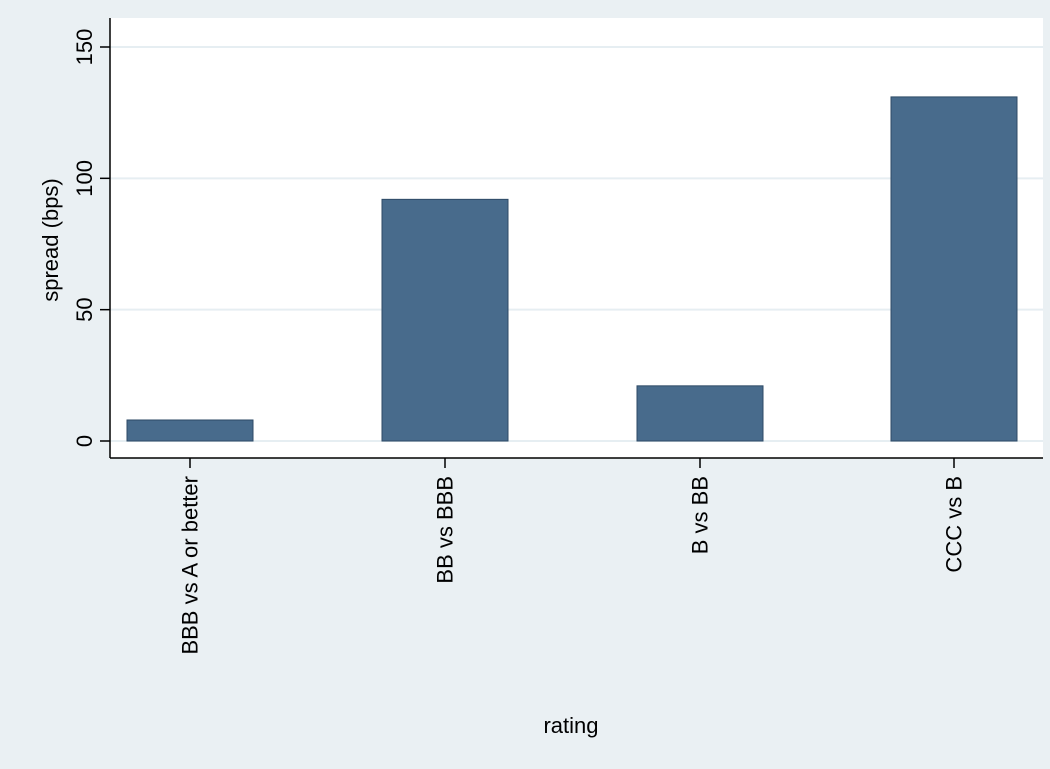 The width and height of the screenshot is (1050, 769). Describe the element at coordinates (445, 530) in the screenshot. I see `x-tick-label: BB vs BBB` at that location.